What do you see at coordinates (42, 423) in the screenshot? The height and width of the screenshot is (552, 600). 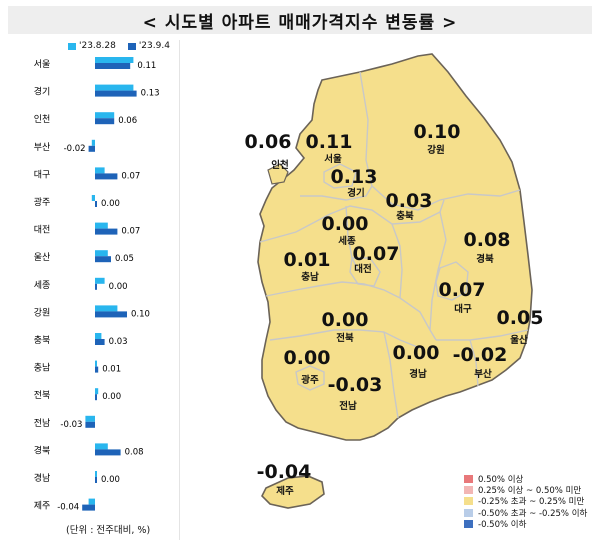 I see `category-label: 전남` at bounding box center [42, 423].